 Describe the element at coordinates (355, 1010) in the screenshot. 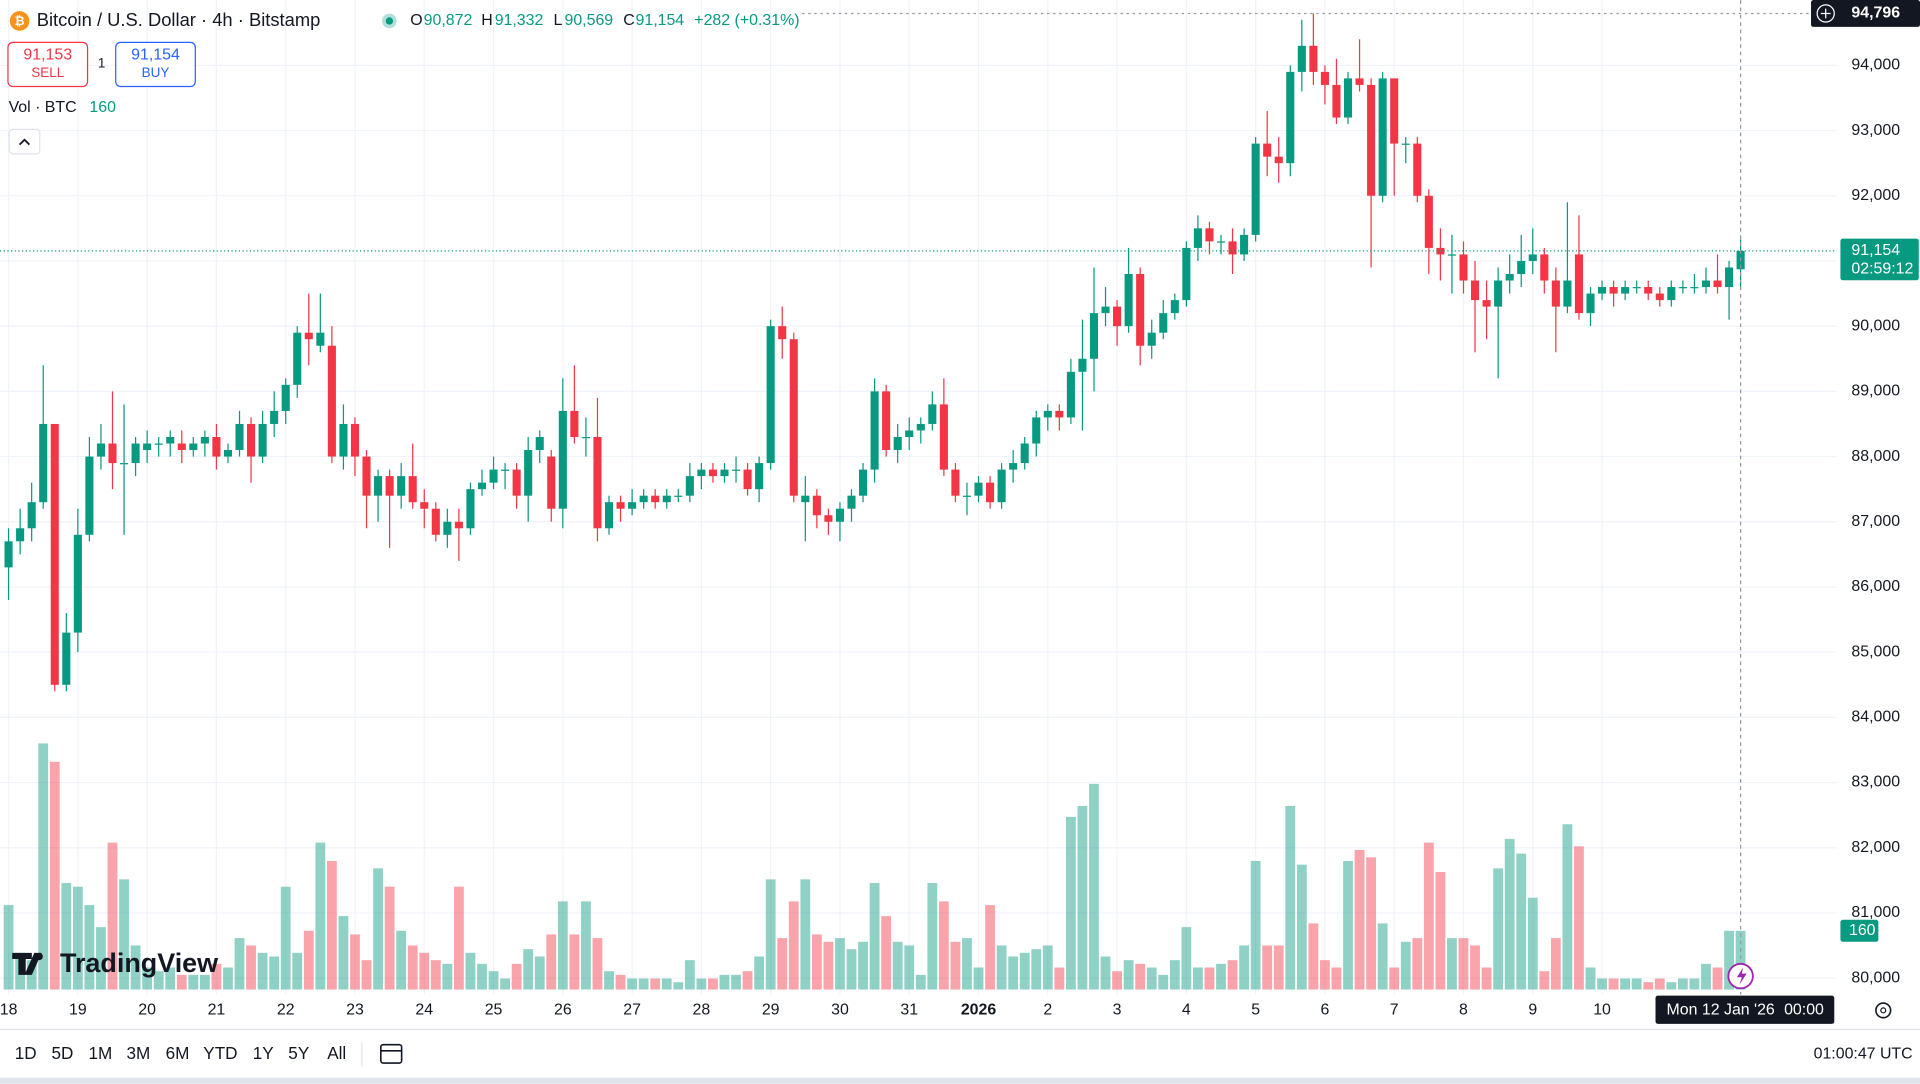

I see `x-tick-label: 23` at that location.